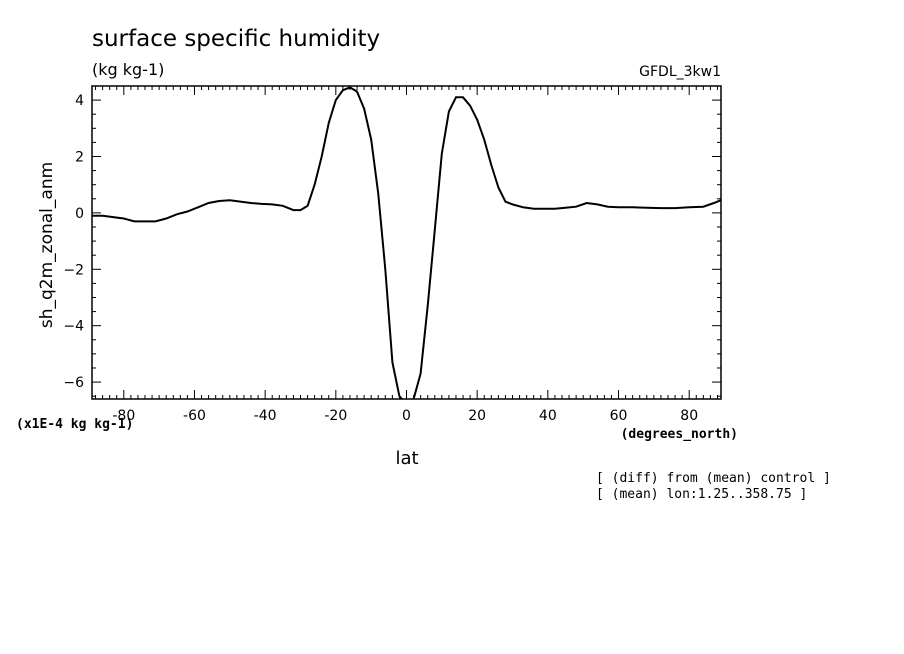 This screenshot has width=904, height=654. I want to click on x-tick-label: -60, so click(194, 416).